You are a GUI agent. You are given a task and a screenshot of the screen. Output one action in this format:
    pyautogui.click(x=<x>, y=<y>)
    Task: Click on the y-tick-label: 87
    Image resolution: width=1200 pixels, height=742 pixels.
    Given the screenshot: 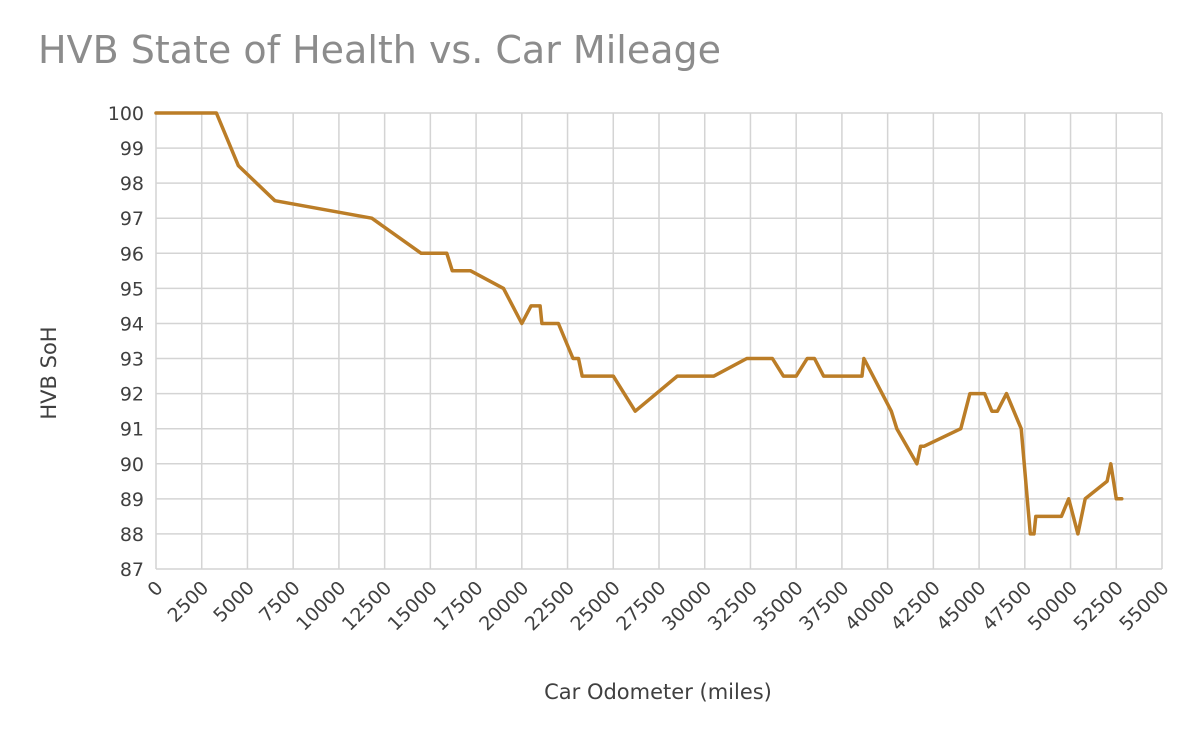 What is the action you would take?
    pyautogui.click(x=132, y=570)
    